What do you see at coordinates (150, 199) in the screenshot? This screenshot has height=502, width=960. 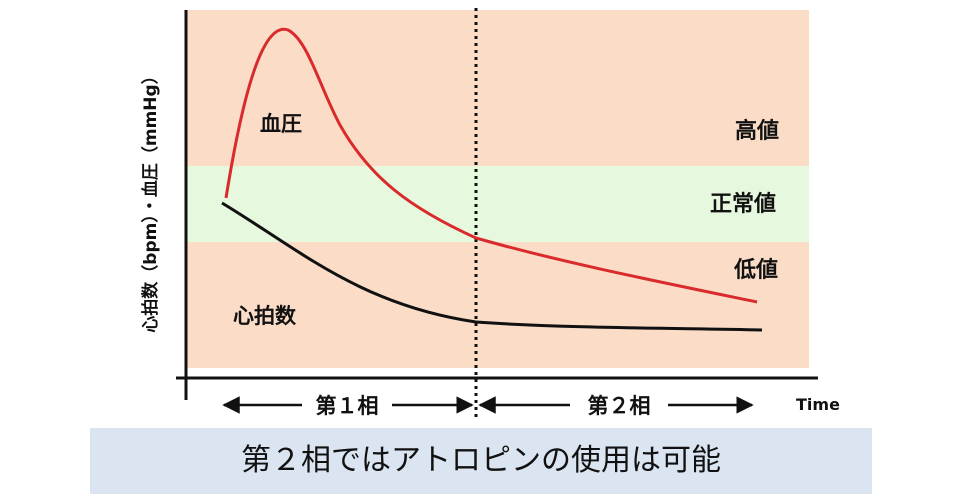 I see `y-axis-label: 心拍数（bpm）・血圧（mmHg）` at bounding box center [150, 199].